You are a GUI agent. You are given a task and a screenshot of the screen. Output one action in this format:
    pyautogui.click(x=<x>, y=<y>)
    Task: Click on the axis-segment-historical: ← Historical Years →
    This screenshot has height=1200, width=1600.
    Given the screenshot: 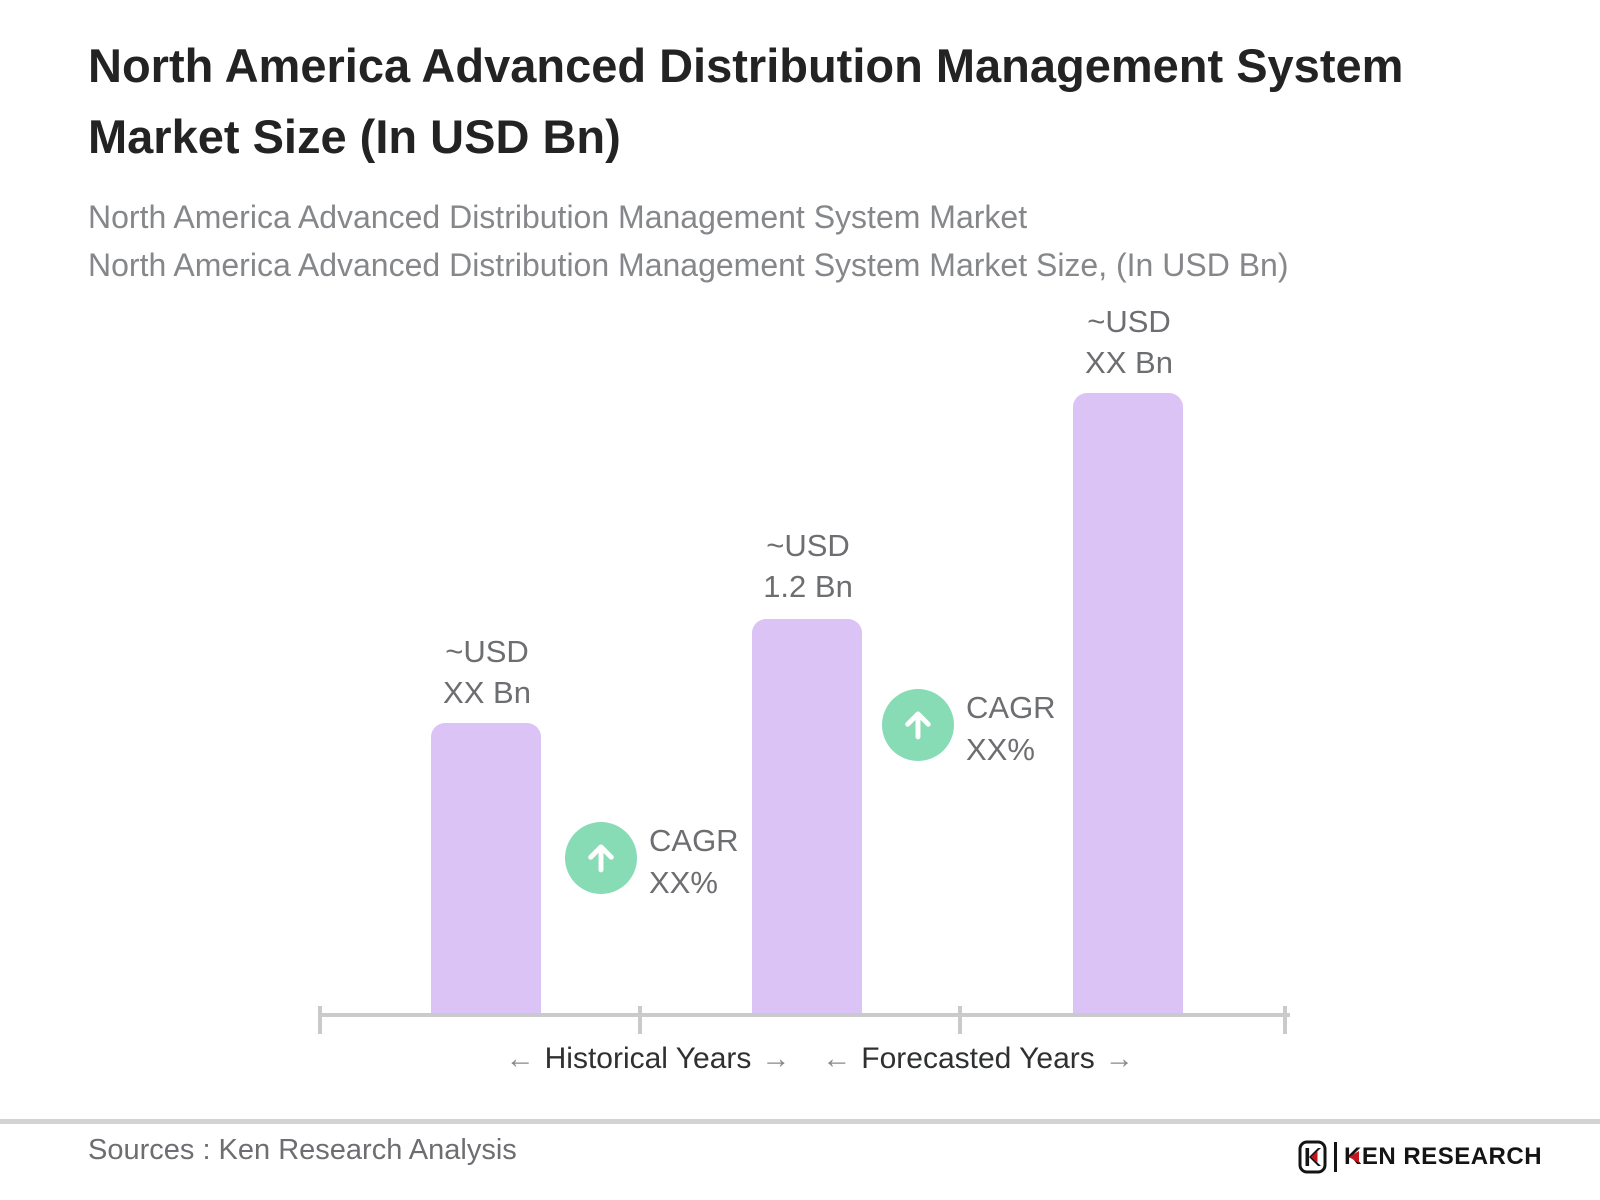 What is the action you would take?
    pyautogui.click(x=648, y=1059)
    